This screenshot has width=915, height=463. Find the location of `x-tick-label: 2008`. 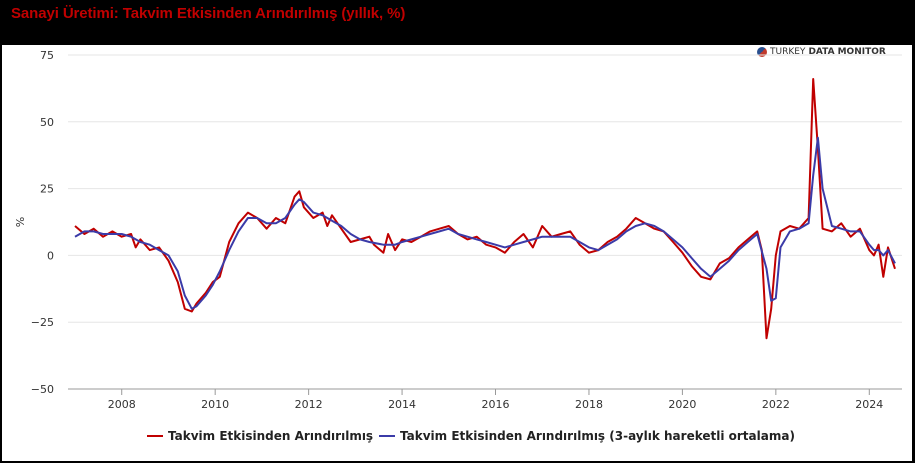

x-tick-label: 2008 is located at coordinates (122, 404).